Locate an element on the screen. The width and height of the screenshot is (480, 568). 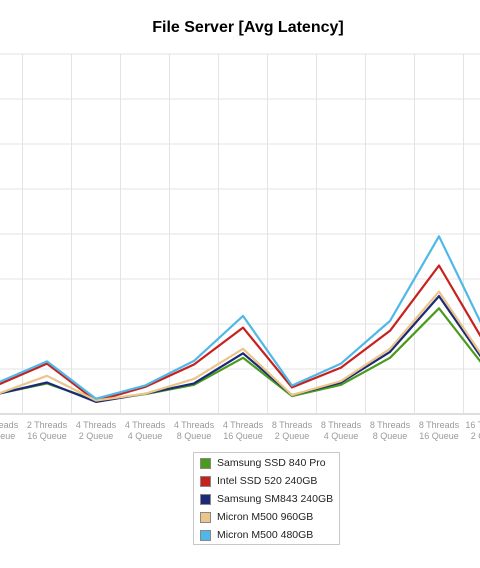
legend-label: Samsung SM843 240GB is located at coordinates (275, 499).